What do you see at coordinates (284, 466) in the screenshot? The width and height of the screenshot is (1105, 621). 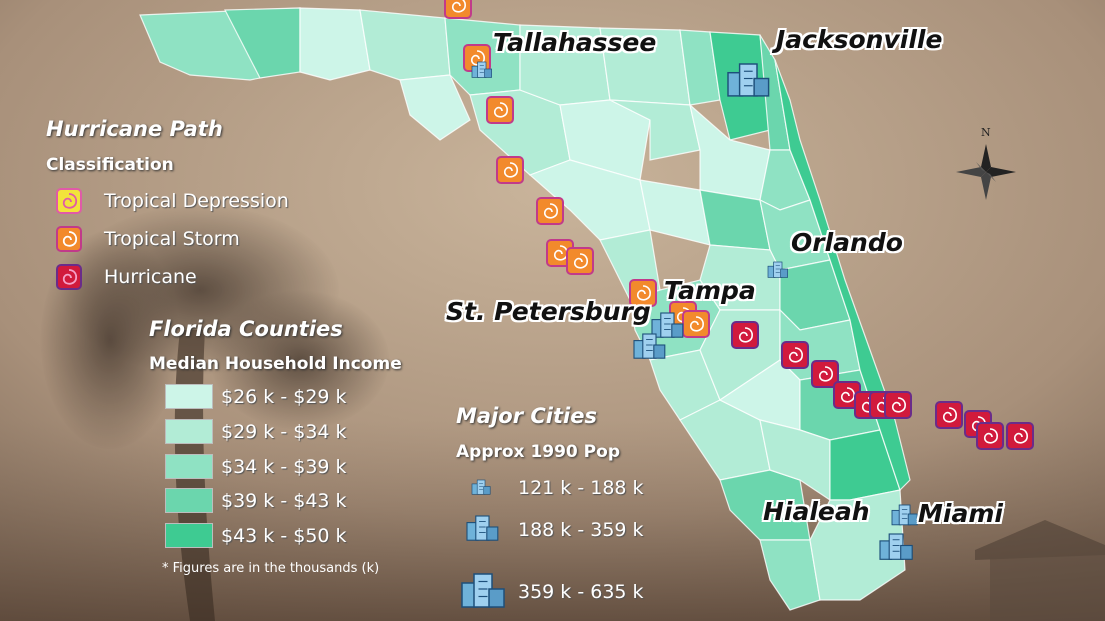 I see `legend-label: $34 k - $39 k` at bounding box center [284, 466].